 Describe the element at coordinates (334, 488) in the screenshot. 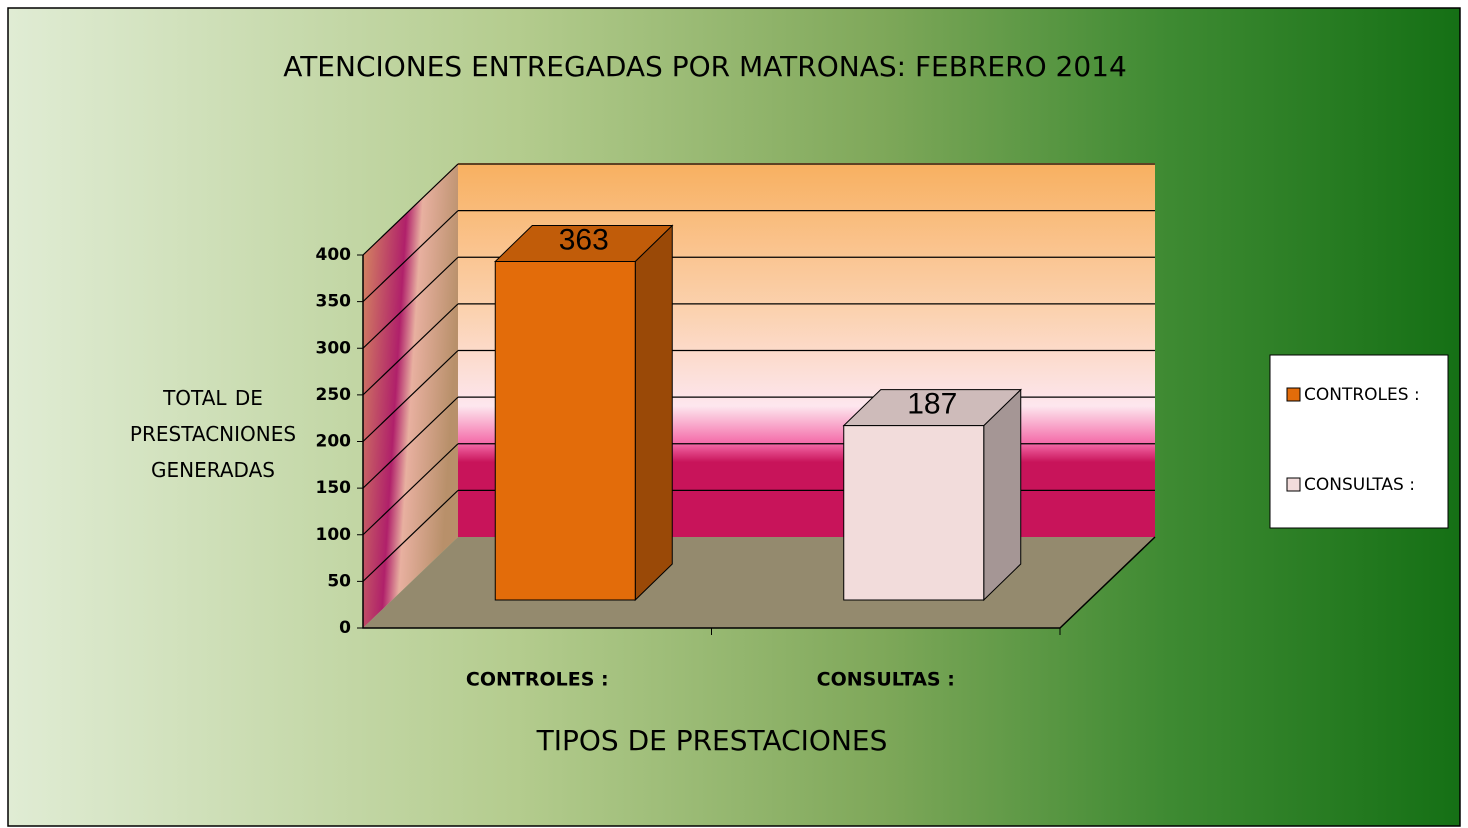

I see `y-tick-label: 150` at that location.